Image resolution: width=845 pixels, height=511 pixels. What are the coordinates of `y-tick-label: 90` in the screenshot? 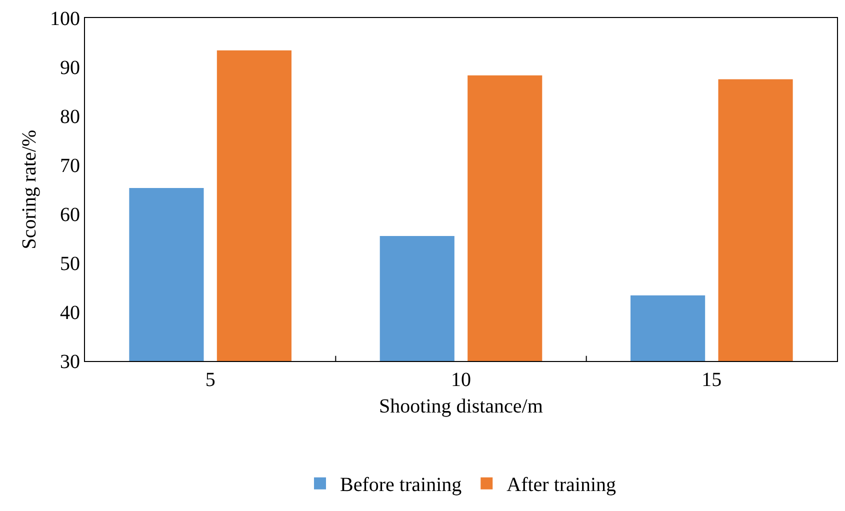 It's located at (70, 68).